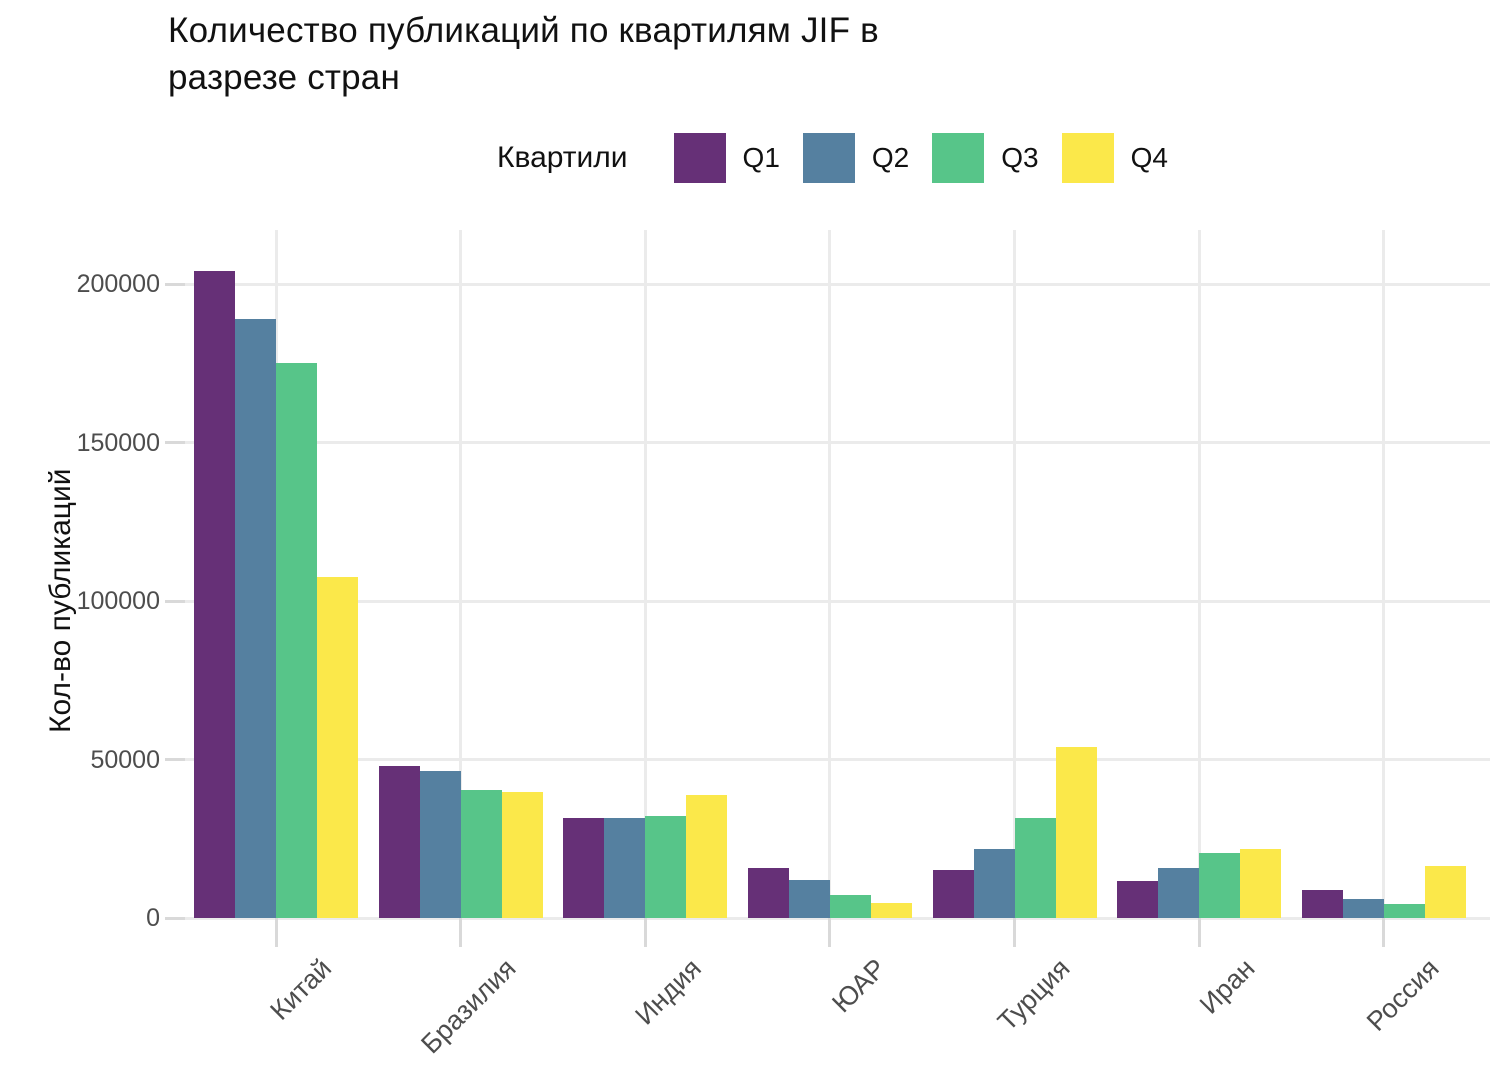  What do you see at coordinates (699, 158) in the screenshot?
I see `legend-swatch-q1` at bounding box center [699, 158].